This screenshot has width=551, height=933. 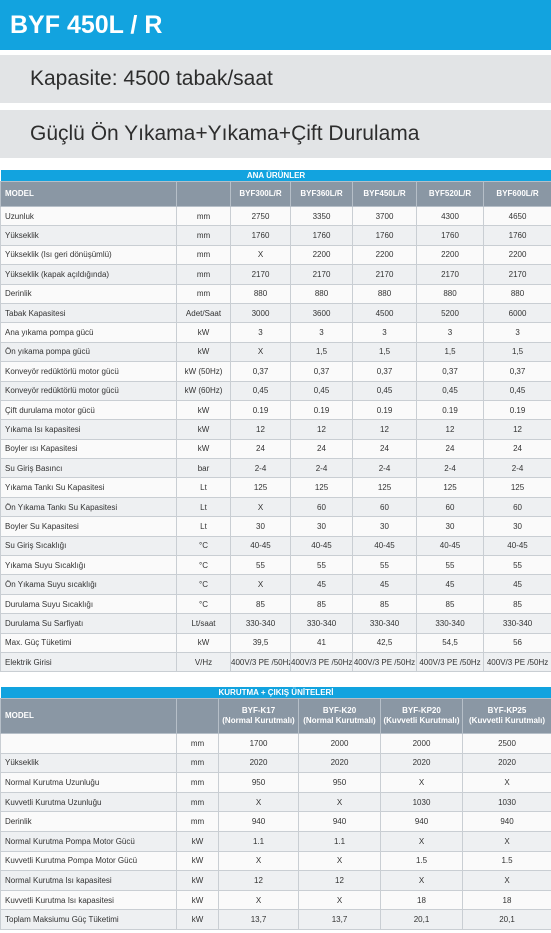 I want to click on unit: °C, so click(x=203, y=604).